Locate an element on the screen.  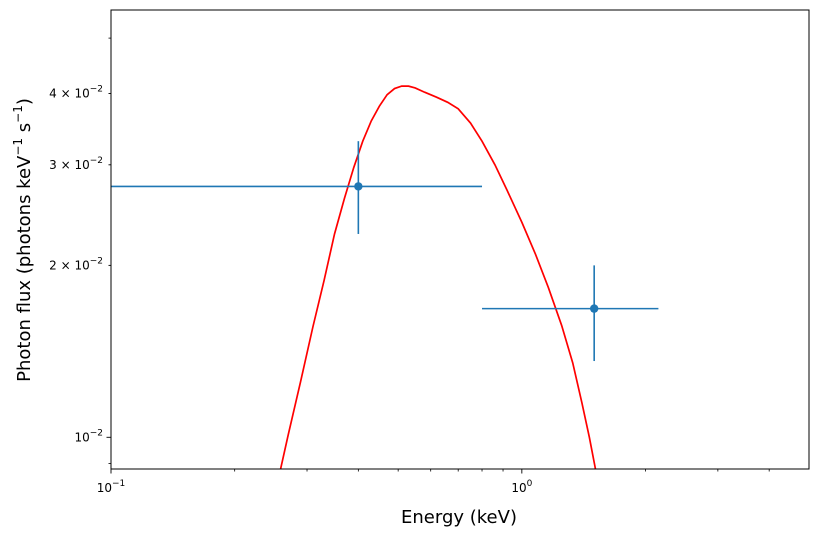
y-axis-label-close: ) is located at coordinates (24, 101).